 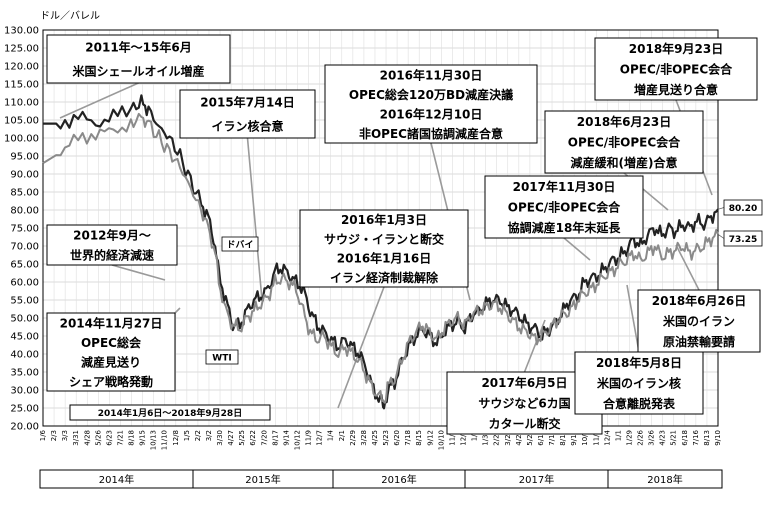 What do you see at coordinates (111, 322) in the screenshot?
I see `annotation-text: 2014年11月27日` at bounding box center [111, 322].